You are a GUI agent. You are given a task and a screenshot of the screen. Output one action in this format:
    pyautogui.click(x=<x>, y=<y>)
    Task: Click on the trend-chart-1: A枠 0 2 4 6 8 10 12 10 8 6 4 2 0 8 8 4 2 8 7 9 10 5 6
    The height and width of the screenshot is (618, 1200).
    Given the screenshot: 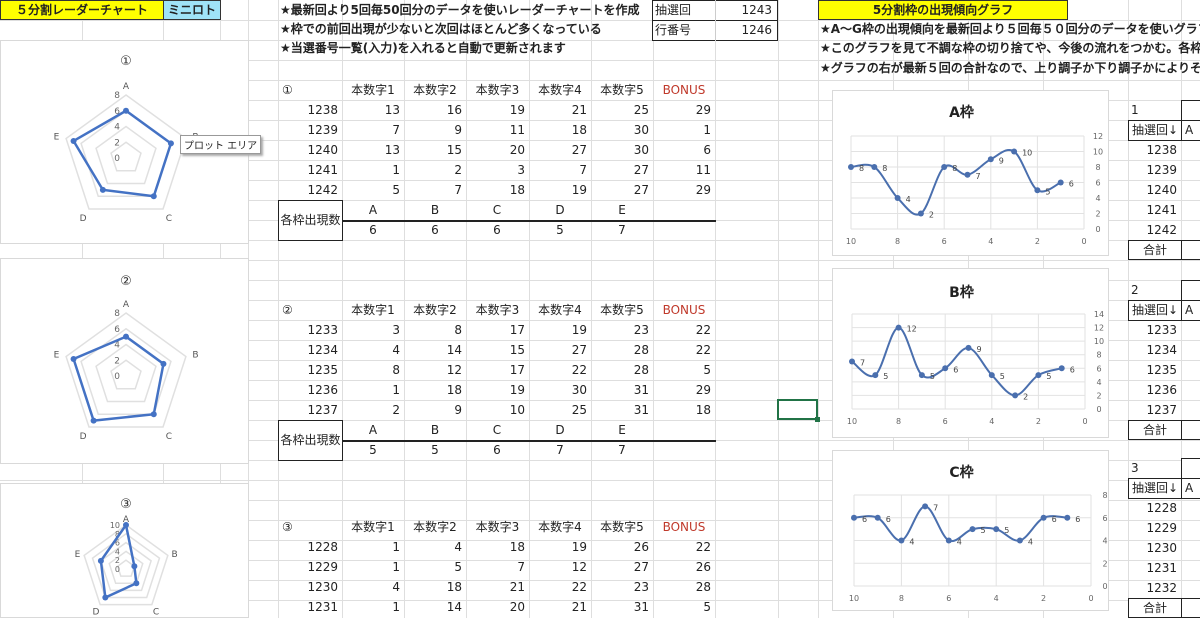 What is the action you would take?
    pyautogui.click(x=970, y=173)
    